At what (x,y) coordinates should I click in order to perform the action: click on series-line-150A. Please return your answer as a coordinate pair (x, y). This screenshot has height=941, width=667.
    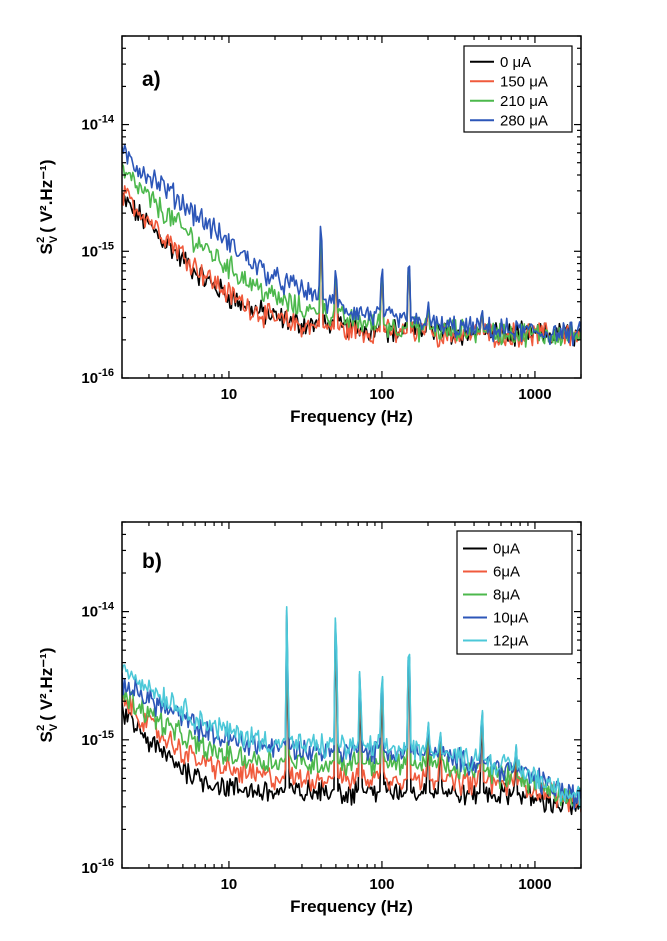
    Looking at the image, I should click on (351, 267).